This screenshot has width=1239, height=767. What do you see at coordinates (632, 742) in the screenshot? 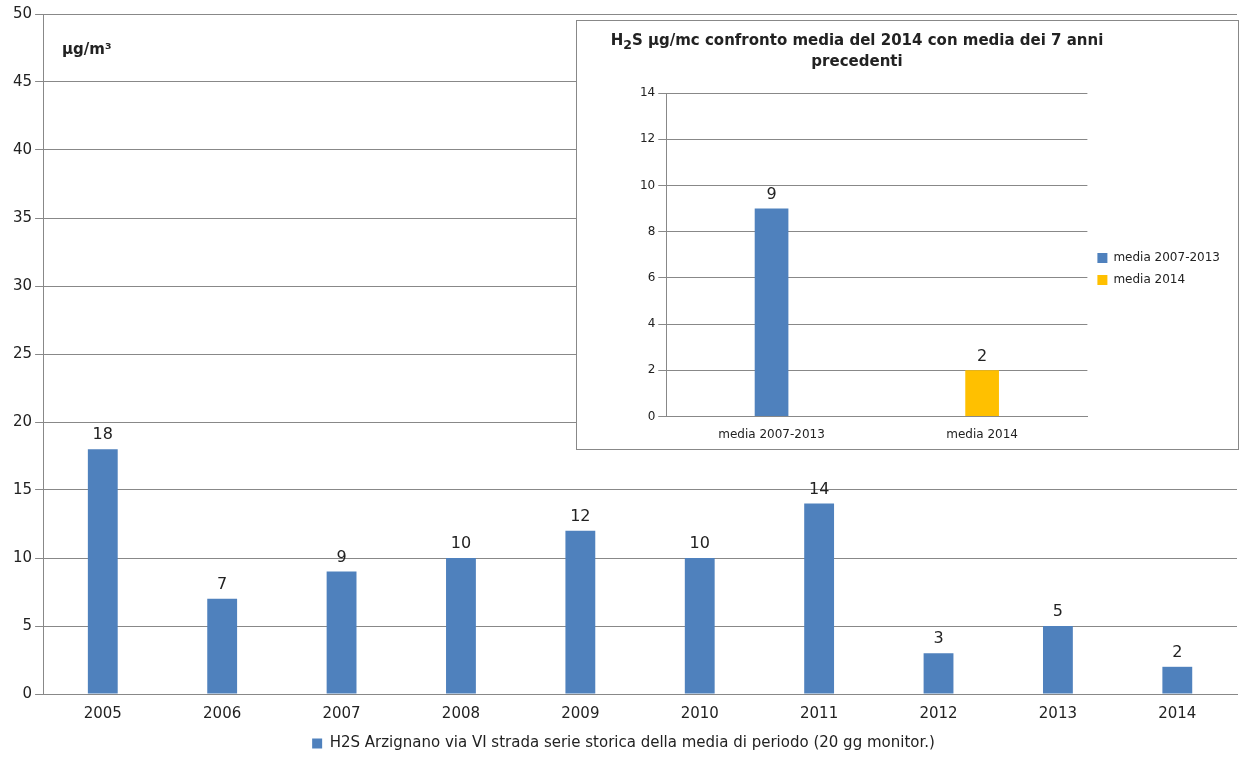
I see `legend-label: H2S Arzignano via VI strada serie storica della media di periodo (20 gg monitor.)` at bounding box center [632, 742].